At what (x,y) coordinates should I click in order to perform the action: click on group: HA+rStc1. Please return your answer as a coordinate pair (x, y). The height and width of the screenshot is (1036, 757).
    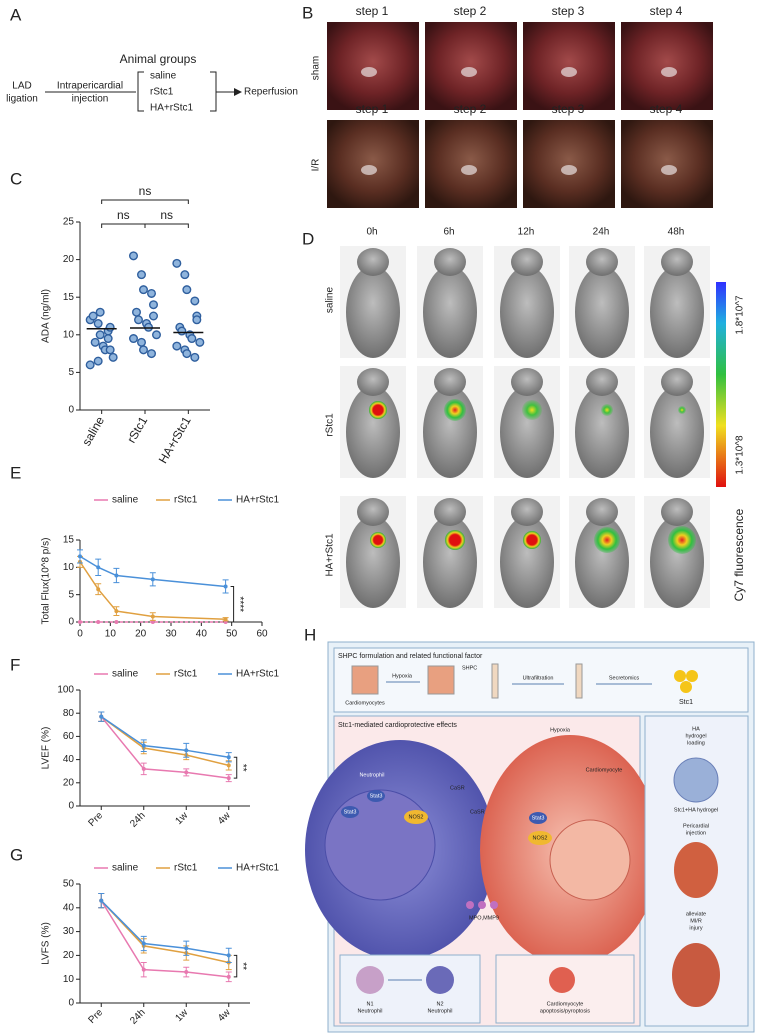
    Looking at the image, I should click on (172, 108).